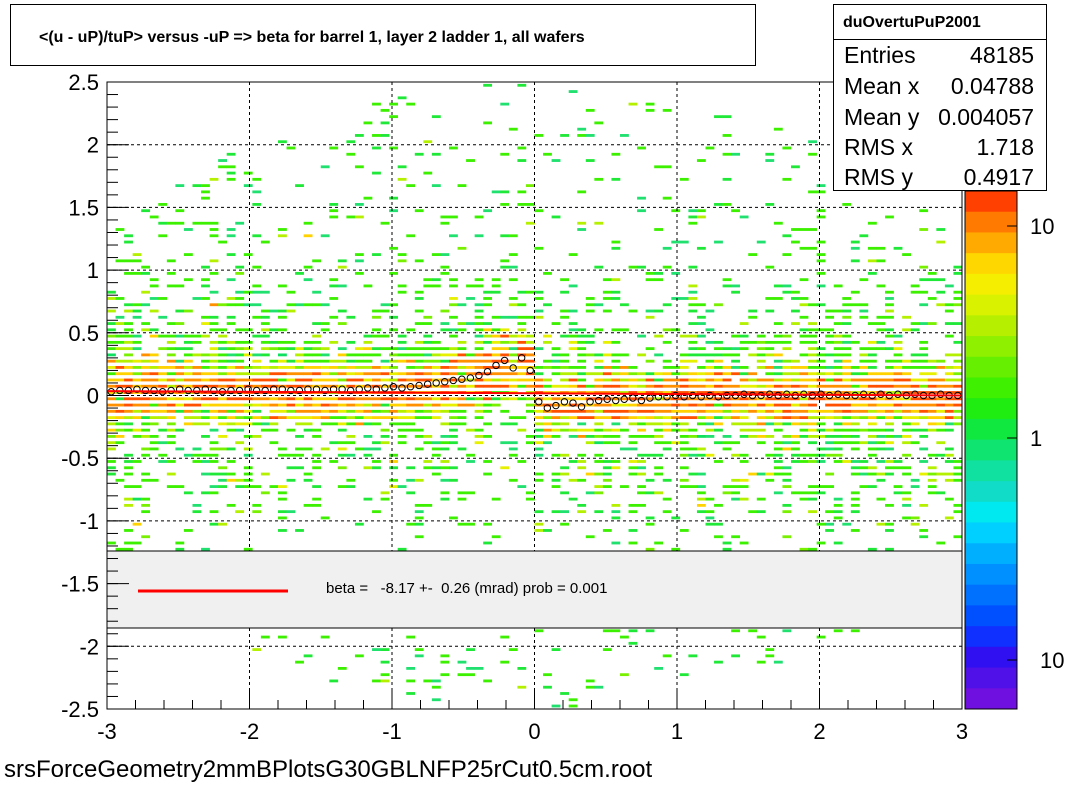 The width and height of the screenshot is (1069, 787). Describe the element at coordinates (107, 731) in the screenshot. I see `x-tick-label: -3` at that location.